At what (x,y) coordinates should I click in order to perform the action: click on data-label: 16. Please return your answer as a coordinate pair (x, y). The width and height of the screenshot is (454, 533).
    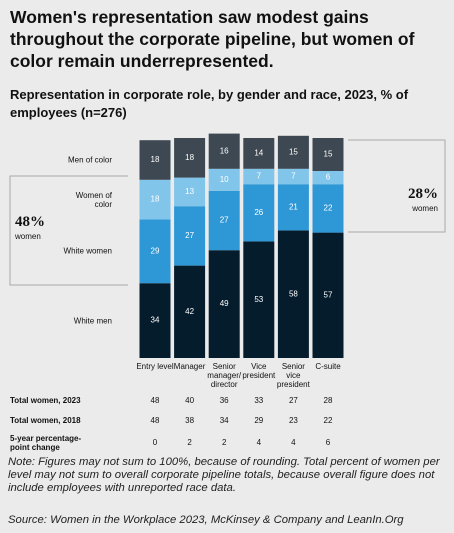
    Looking at the image, I should click on (224, 150).